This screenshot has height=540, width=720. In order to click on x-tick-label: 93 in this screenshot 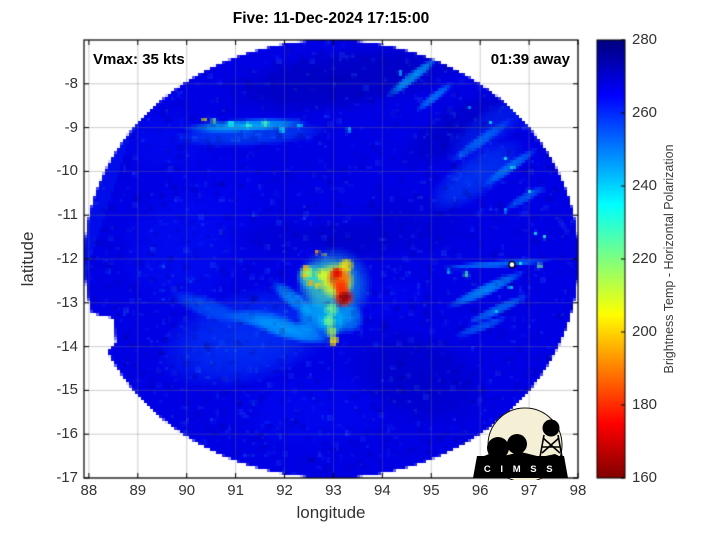, I will do `click(333, 490)`.